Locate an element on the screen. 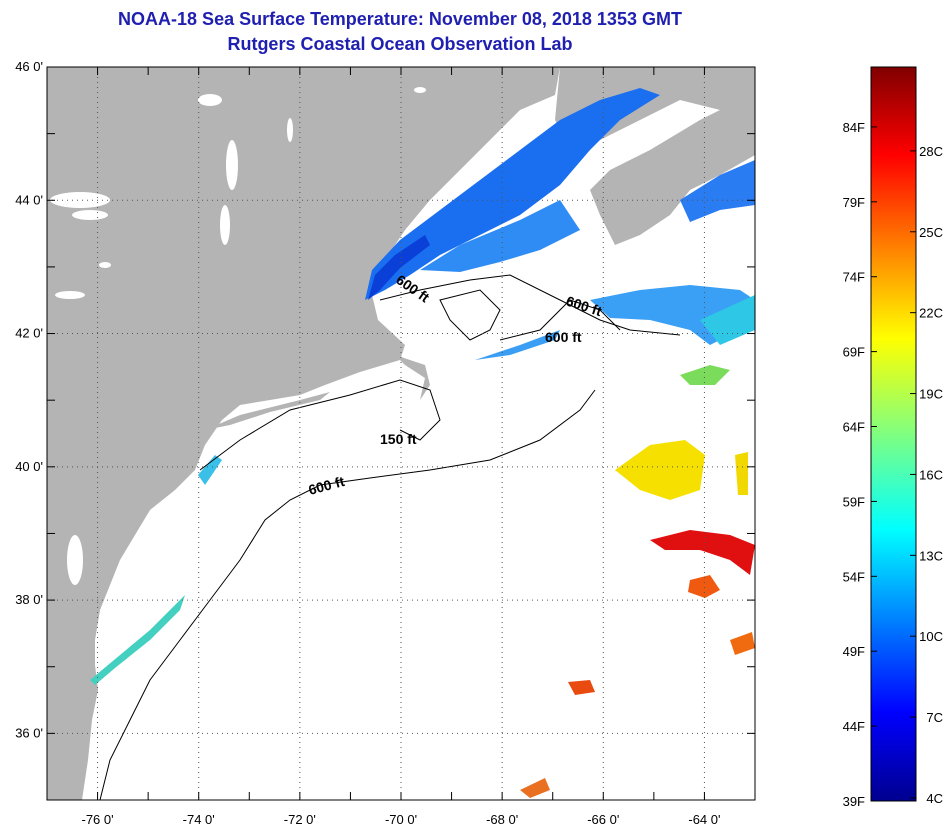  colorbar-c-label: 16C is located at coordinates (931, 474).